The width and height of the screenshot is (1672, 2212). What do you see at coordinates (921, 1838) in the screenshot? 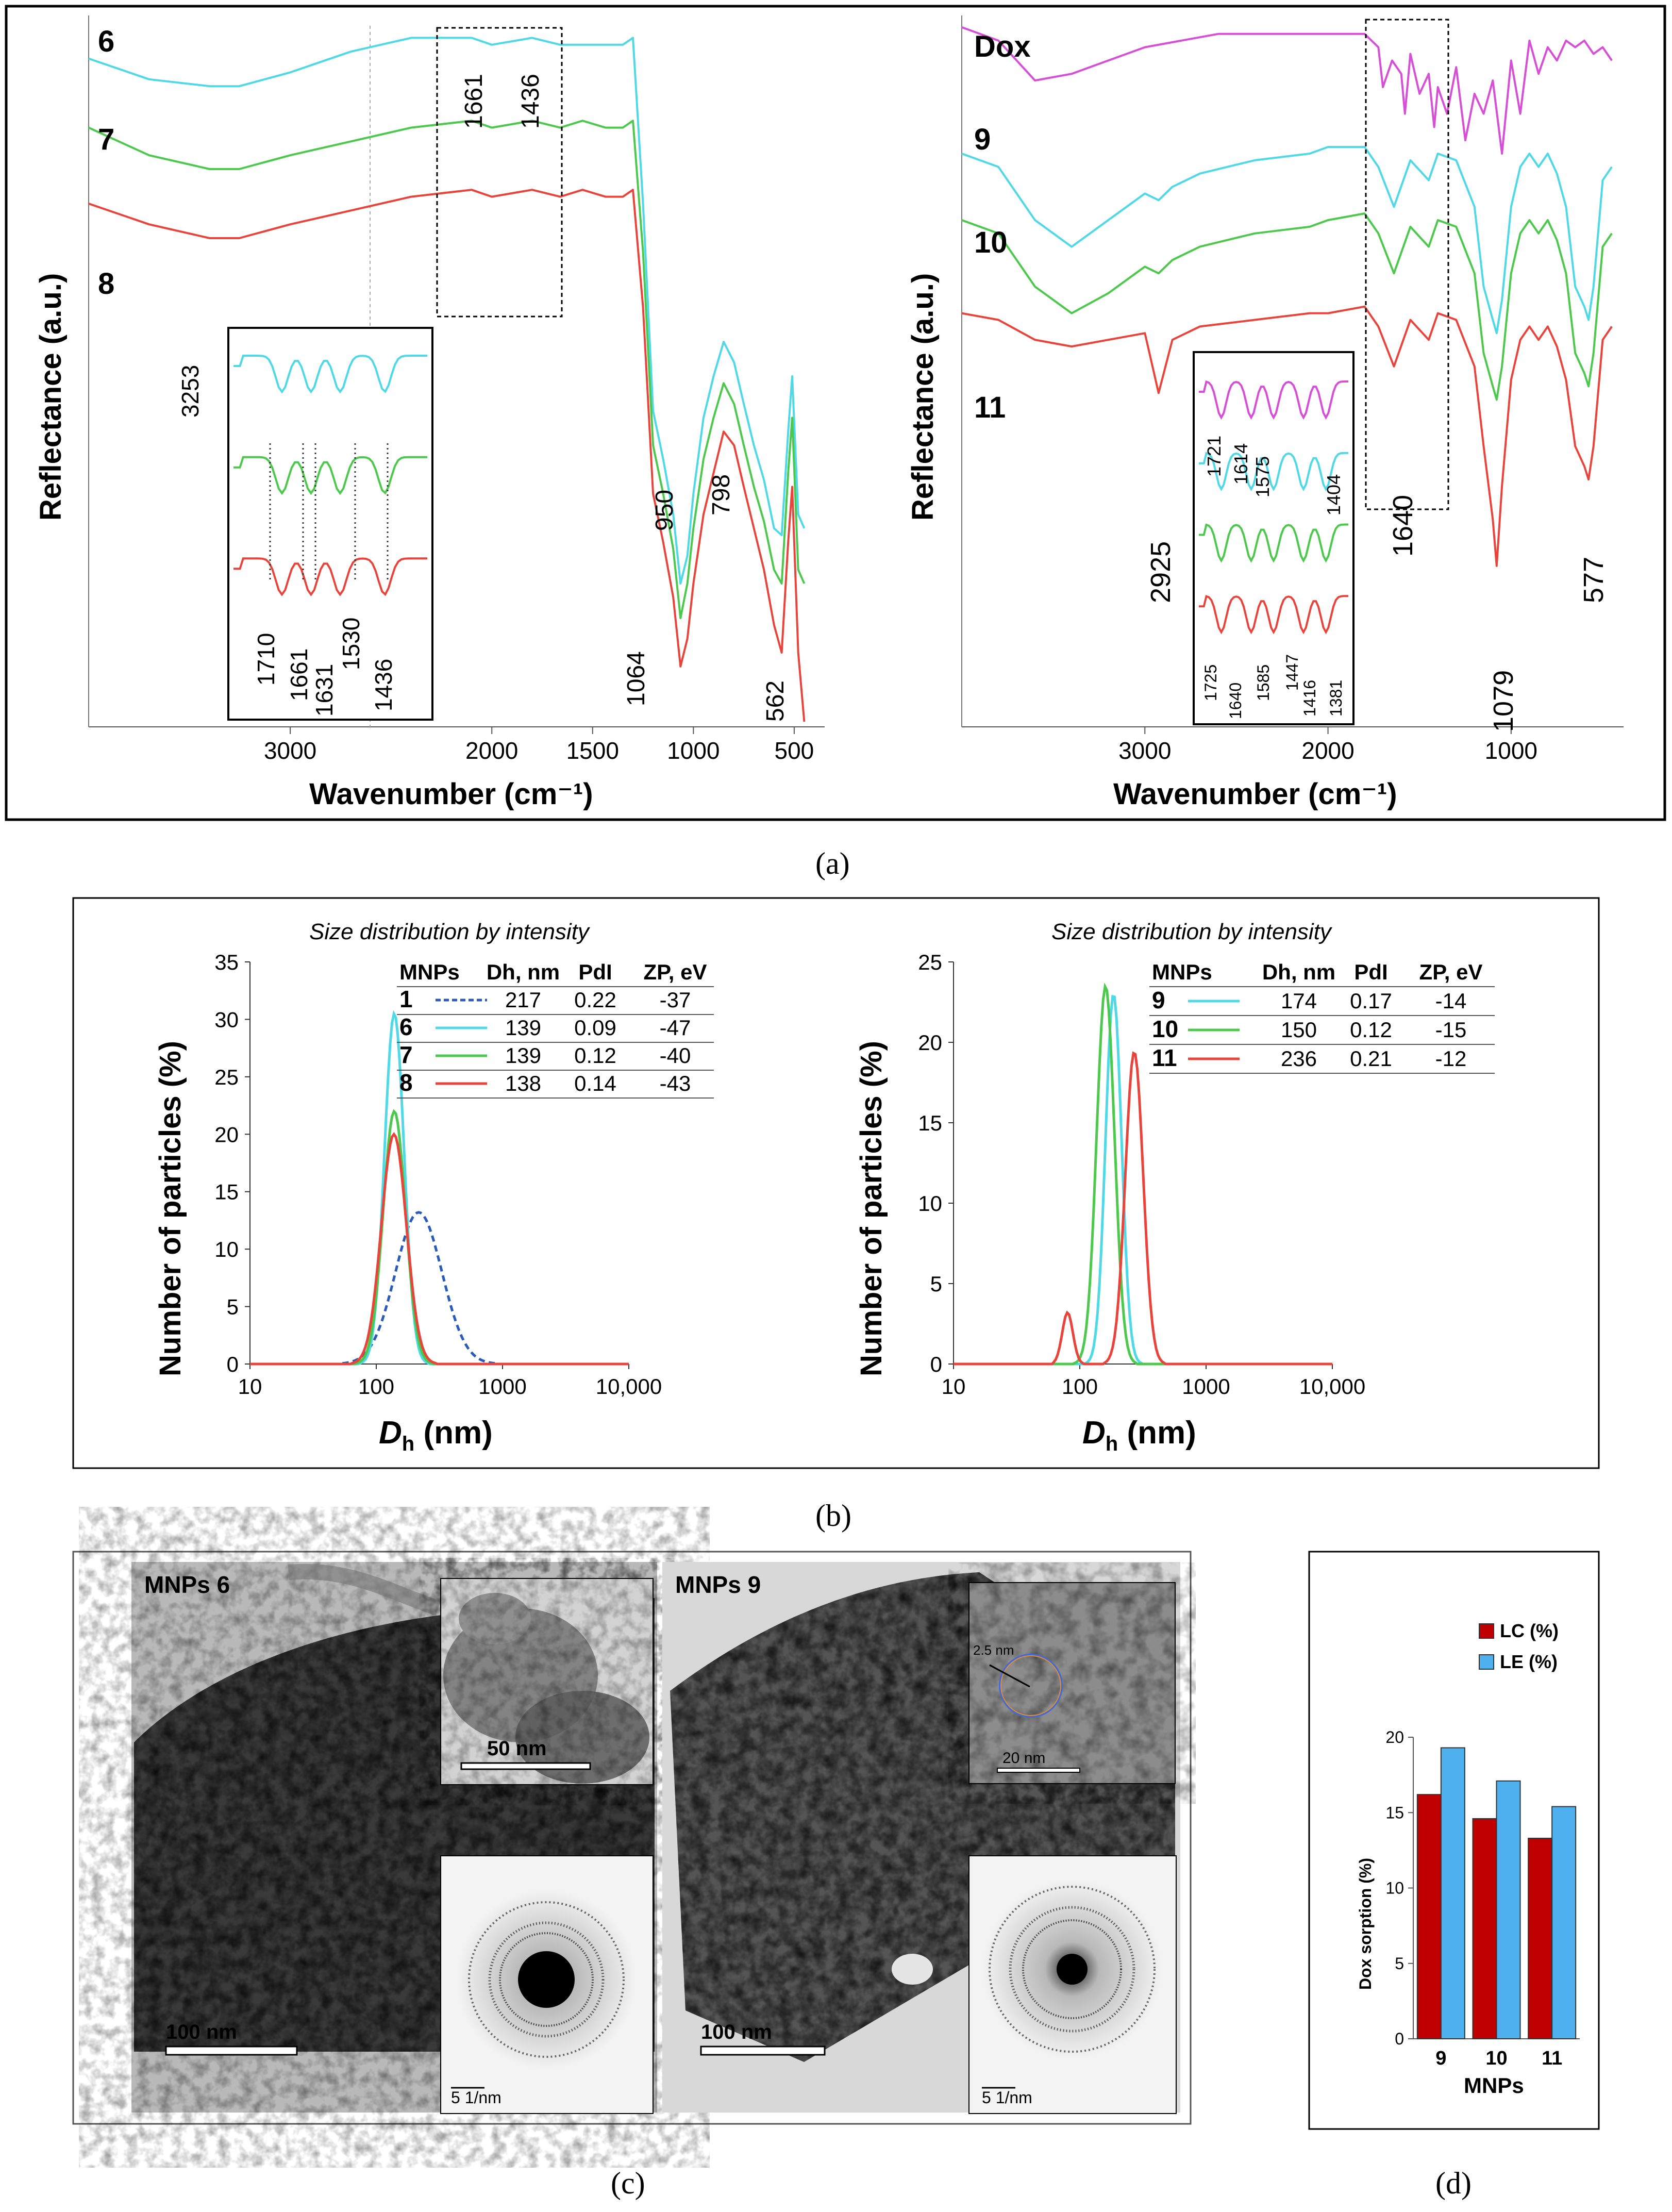
I see `tem-image-right: MNPs 9 100 nm 2.5 nm 20 nm 5 1/nm` at bounding box center [921, 1838].